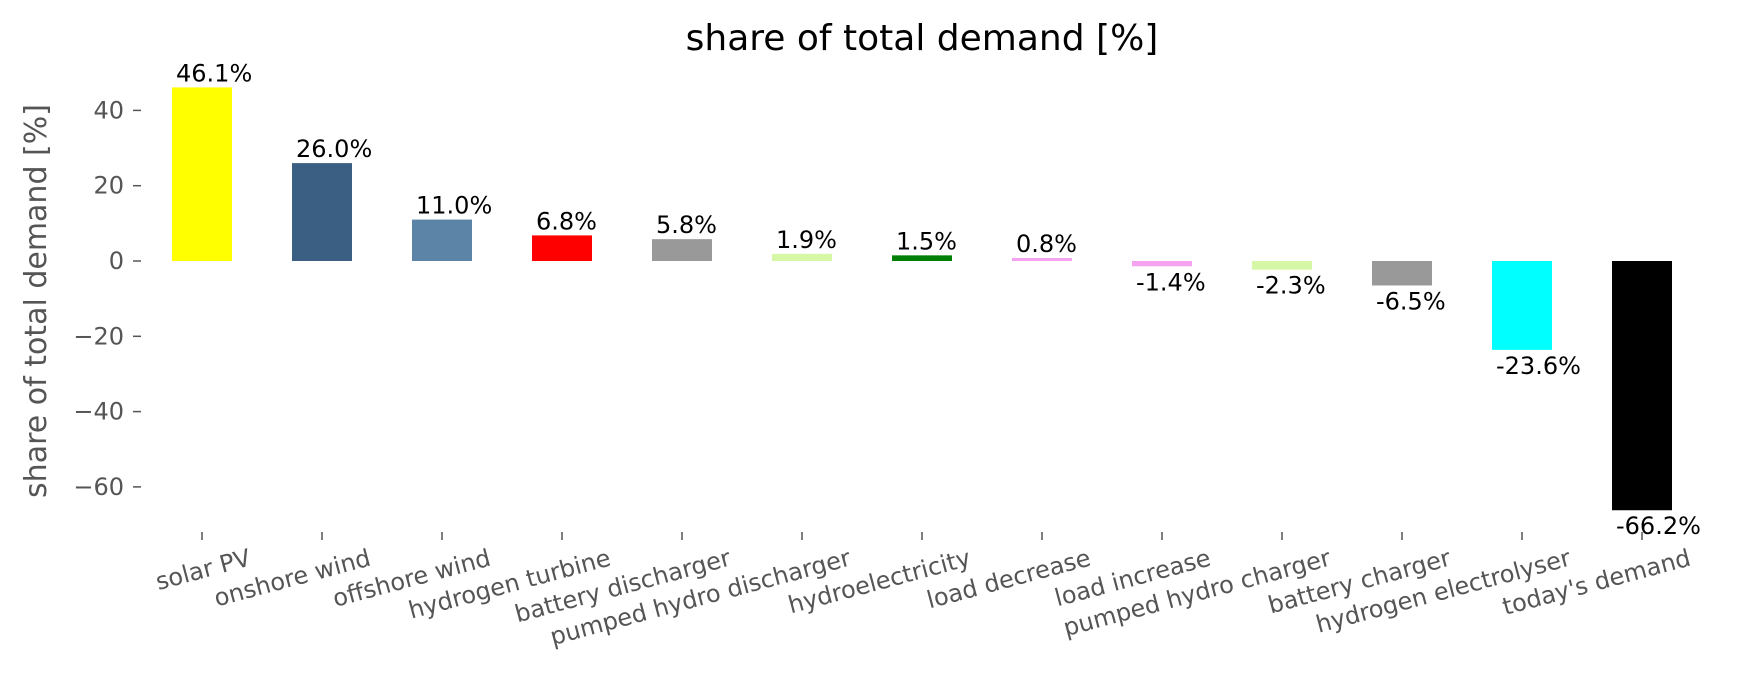  What do you see at coordinates (1538, 366) in the screenshot?
I see `data-label: -23.6%` at bounding box center [1538, 366].